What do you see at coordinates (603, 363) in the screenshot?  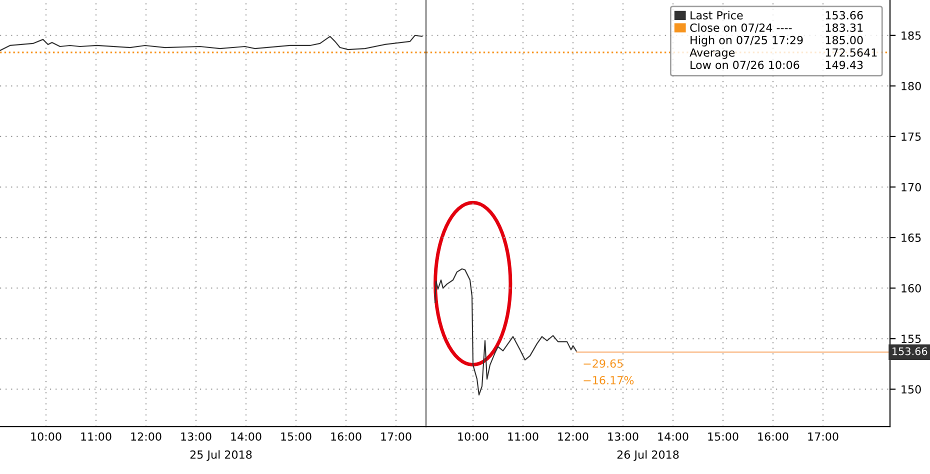 I see `annotation: −29.65` at bounding box center [603, 363].